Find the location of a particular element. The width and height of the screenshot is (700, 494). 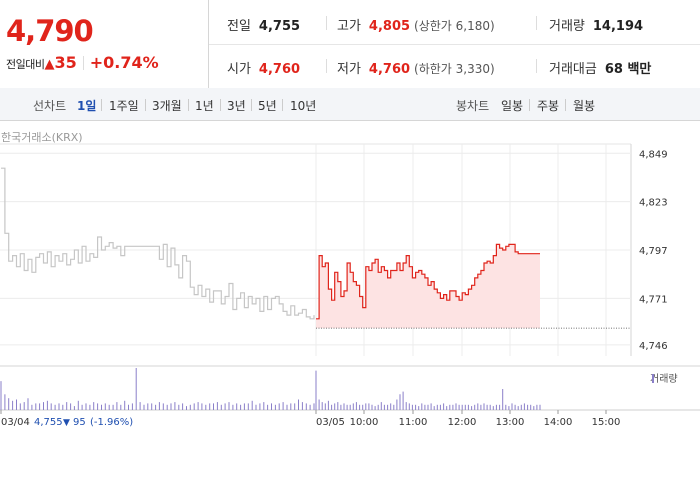

period-tab-1y: 1년 is located at coordinates (204, 106).